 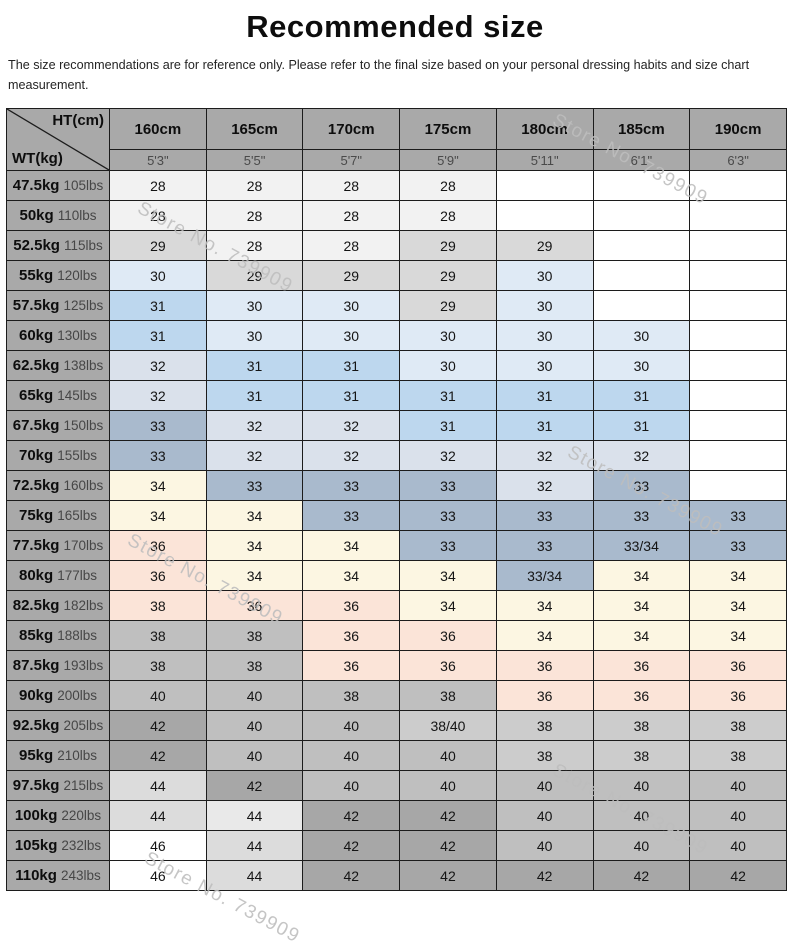 I want to click on height-feet-header: 6'3", so click(x=738, y=160).